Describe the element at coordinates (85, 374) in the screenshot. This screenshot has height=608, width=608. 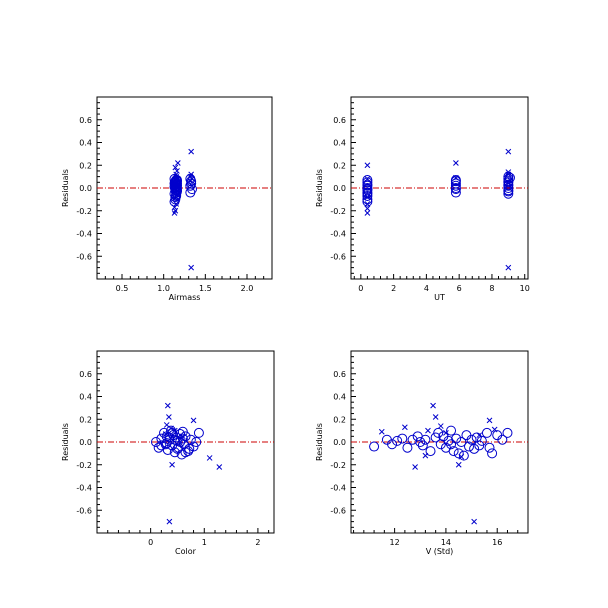
I see `y-tick-label: 0.6` at that location.